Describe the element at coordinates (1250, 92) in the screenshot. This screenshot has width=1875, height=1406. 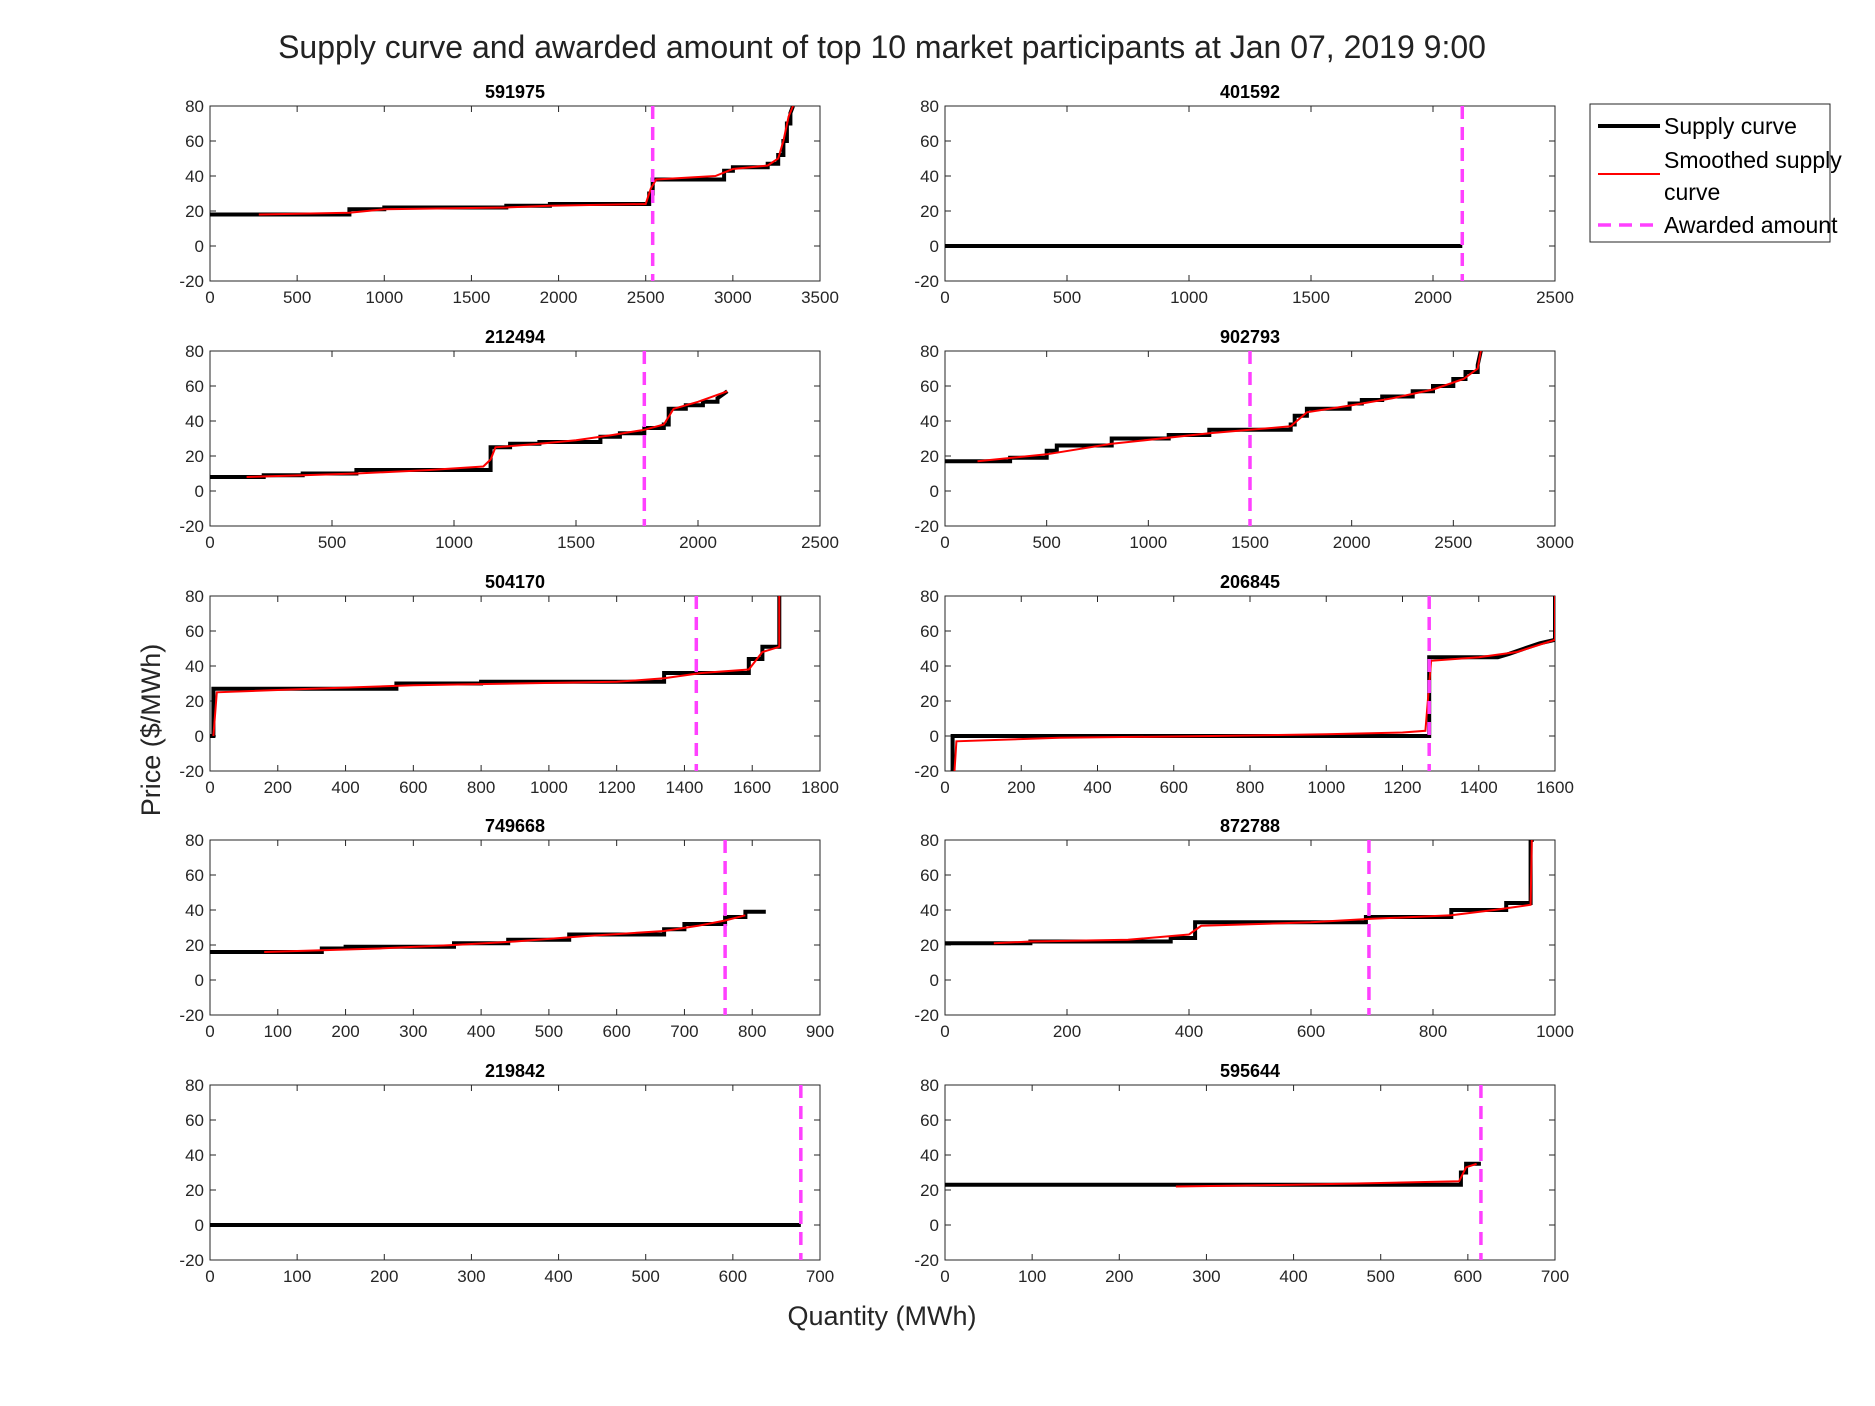
I see `subplot-title: 401592` at that location.